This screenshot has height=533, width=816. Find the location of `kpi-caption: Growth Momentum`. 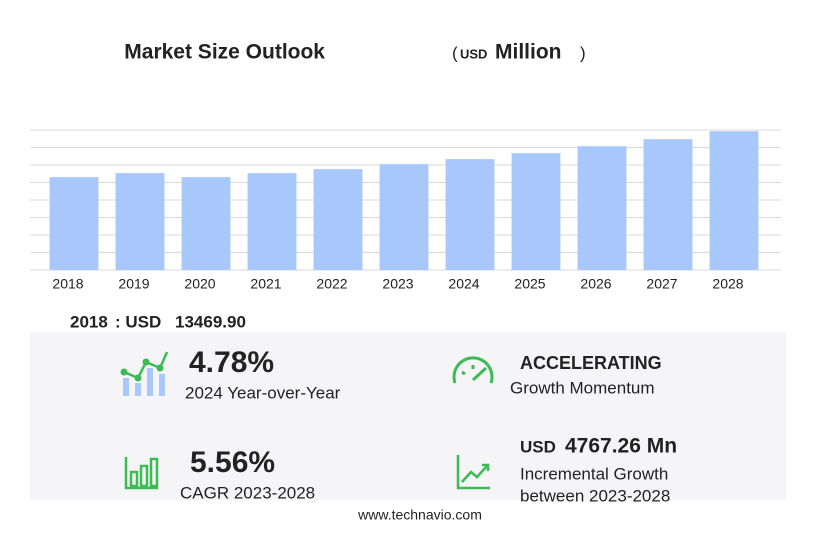

kpi-caption: Growth Momentum is located at coordinates (582, 387).